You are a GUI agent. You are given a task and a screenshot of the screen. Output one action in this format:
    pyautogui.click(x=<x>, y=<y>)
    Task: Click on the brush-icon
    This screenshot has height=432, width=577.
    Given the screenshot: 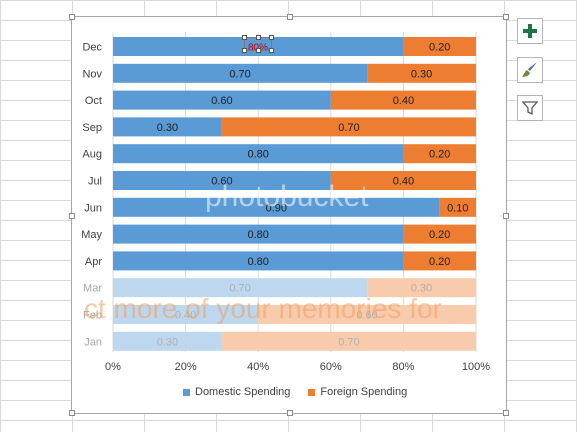 What is the action you would take?
    pyautogui.click(x=529, y=69)
    